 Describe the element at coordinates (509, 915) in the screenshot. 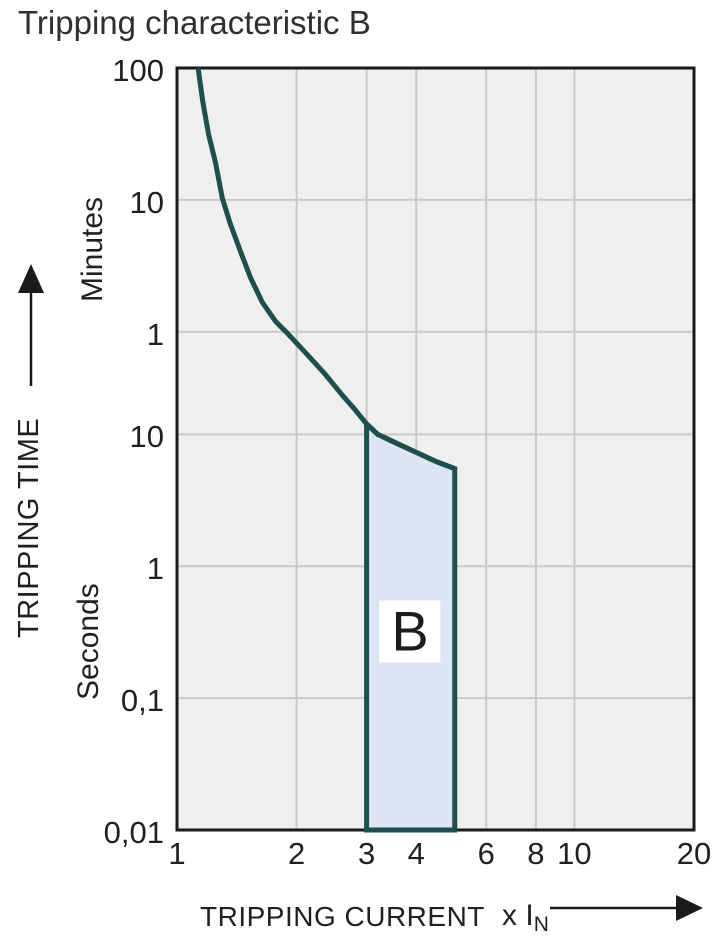

I see `x-axis-unit-prefix: x` at that location.